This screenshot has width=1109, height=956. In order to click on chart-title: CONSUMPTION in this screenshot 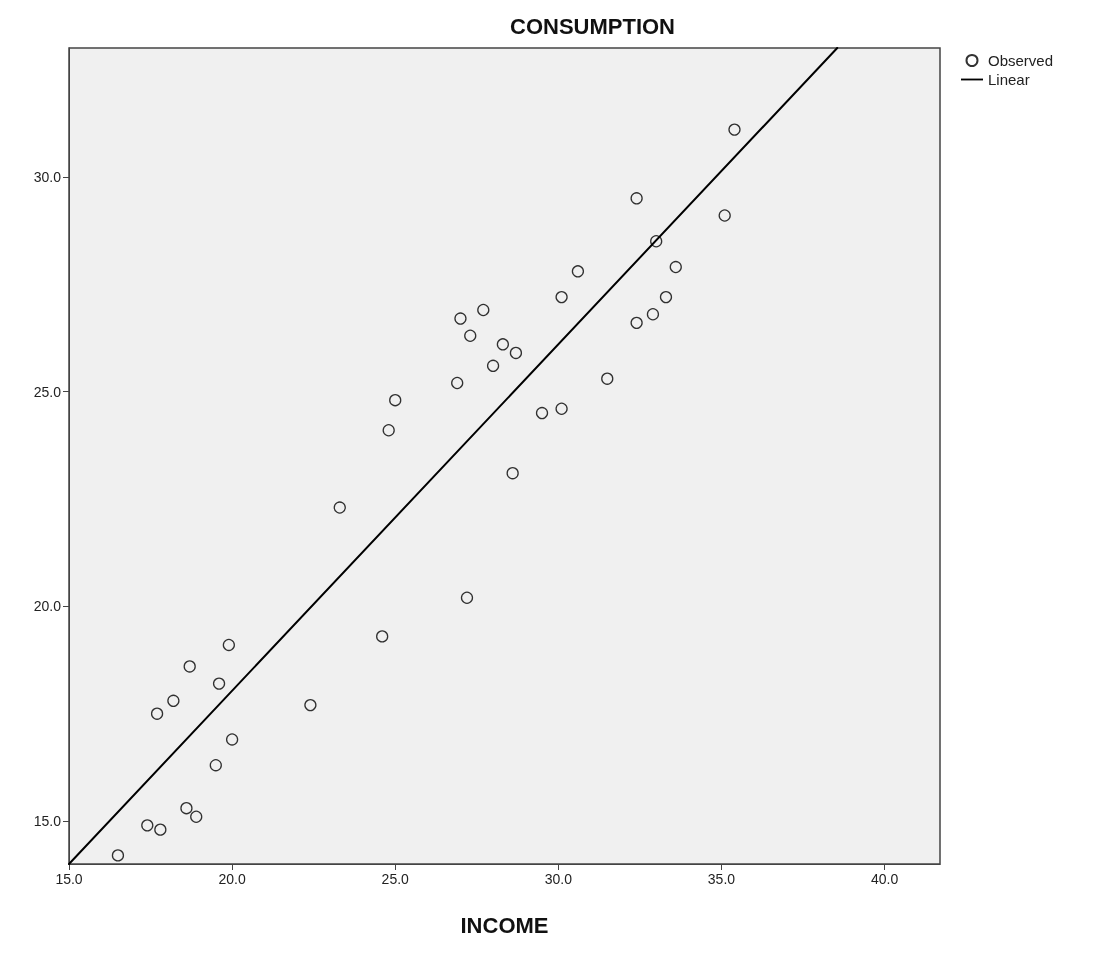, I will do `click(592, 26)`.